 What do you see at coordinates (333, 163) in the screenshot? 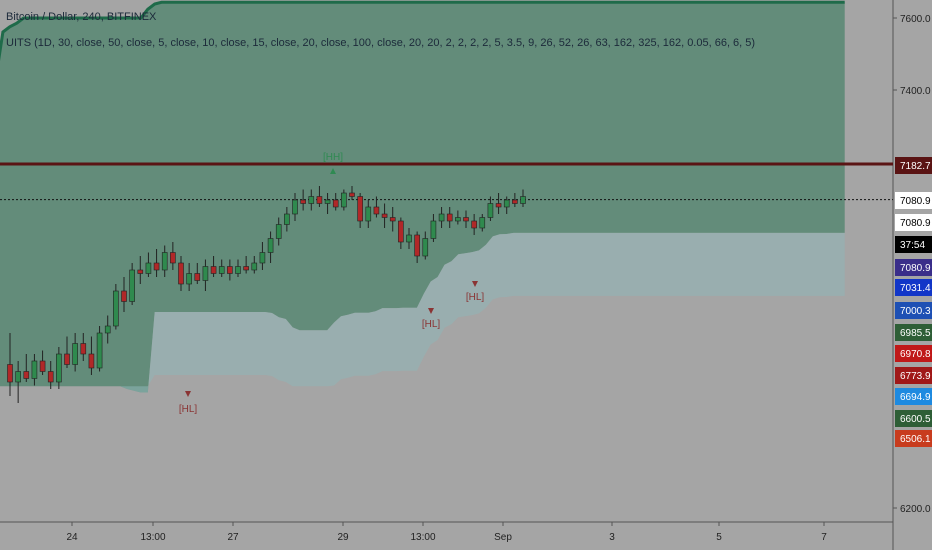
I see `swing-marker: [HH]` at bounding box center [333, 163].